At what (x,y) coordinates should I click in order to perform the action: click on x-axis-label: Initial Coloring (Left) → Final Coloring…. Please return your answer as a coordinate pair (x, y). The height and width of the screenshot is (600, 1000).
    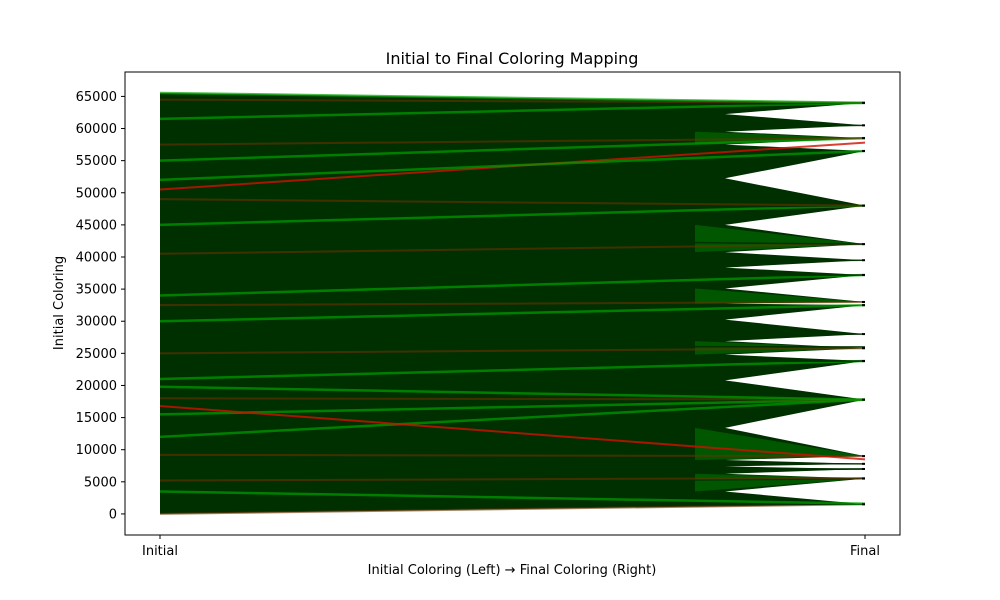
    Looking at the image, I should click on (512, 570).